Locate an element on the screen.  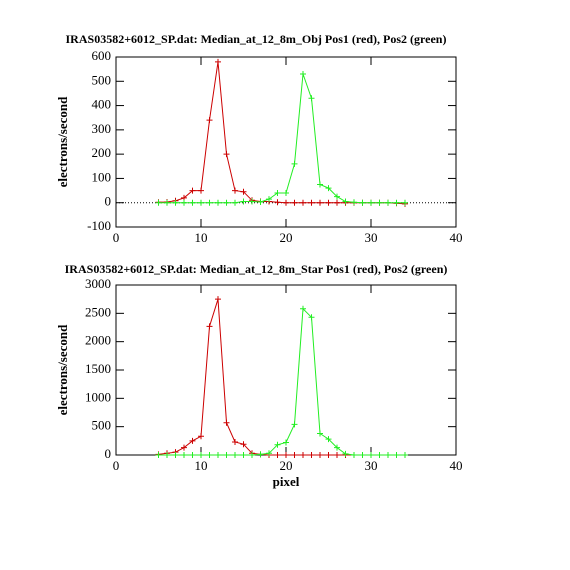
y-tick-label: 1500 is located at coordinates (98, 368).